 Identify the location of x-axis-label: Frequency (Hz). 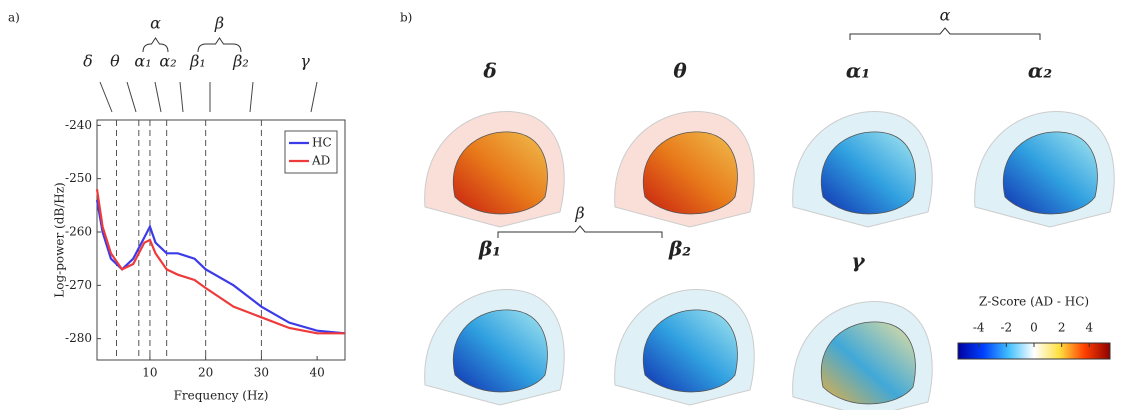
(221, 396).